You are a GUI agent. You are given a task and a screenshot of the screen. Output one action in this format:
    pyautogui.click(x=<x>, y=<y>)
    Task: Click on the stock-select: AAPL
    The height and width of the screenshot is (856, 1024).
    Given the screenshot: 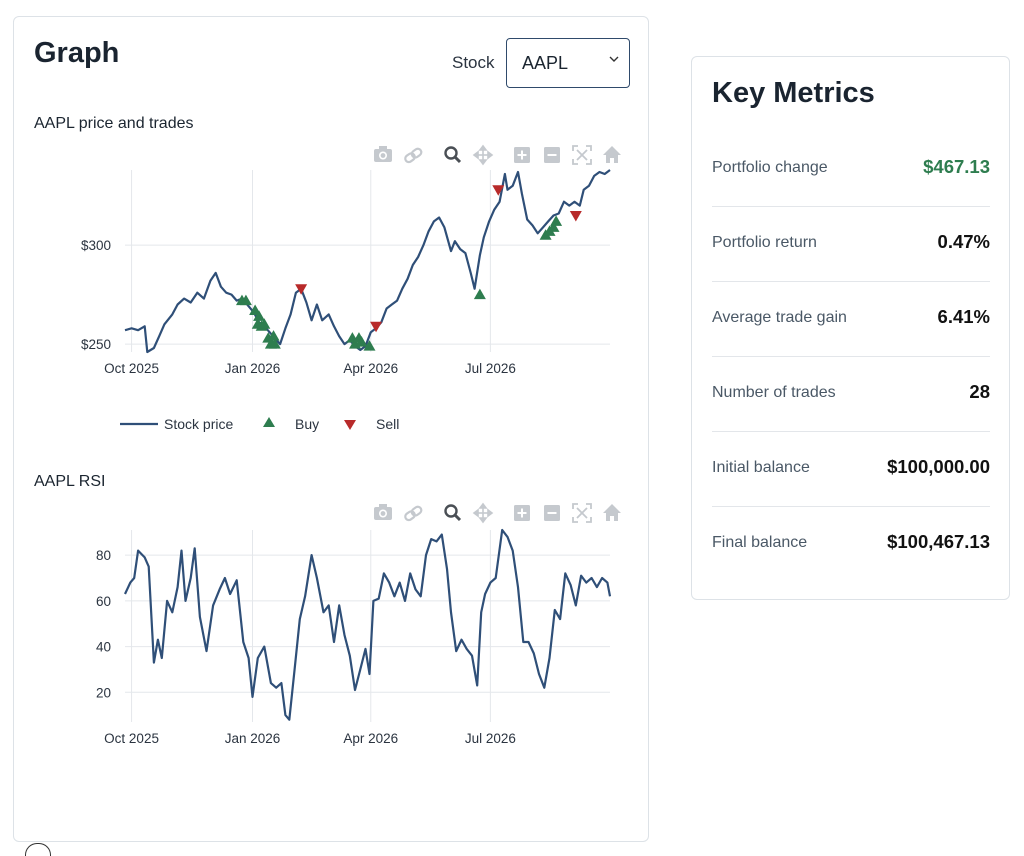 What is the action you would take?
    pyautogui.click(x=568, y=63)
    